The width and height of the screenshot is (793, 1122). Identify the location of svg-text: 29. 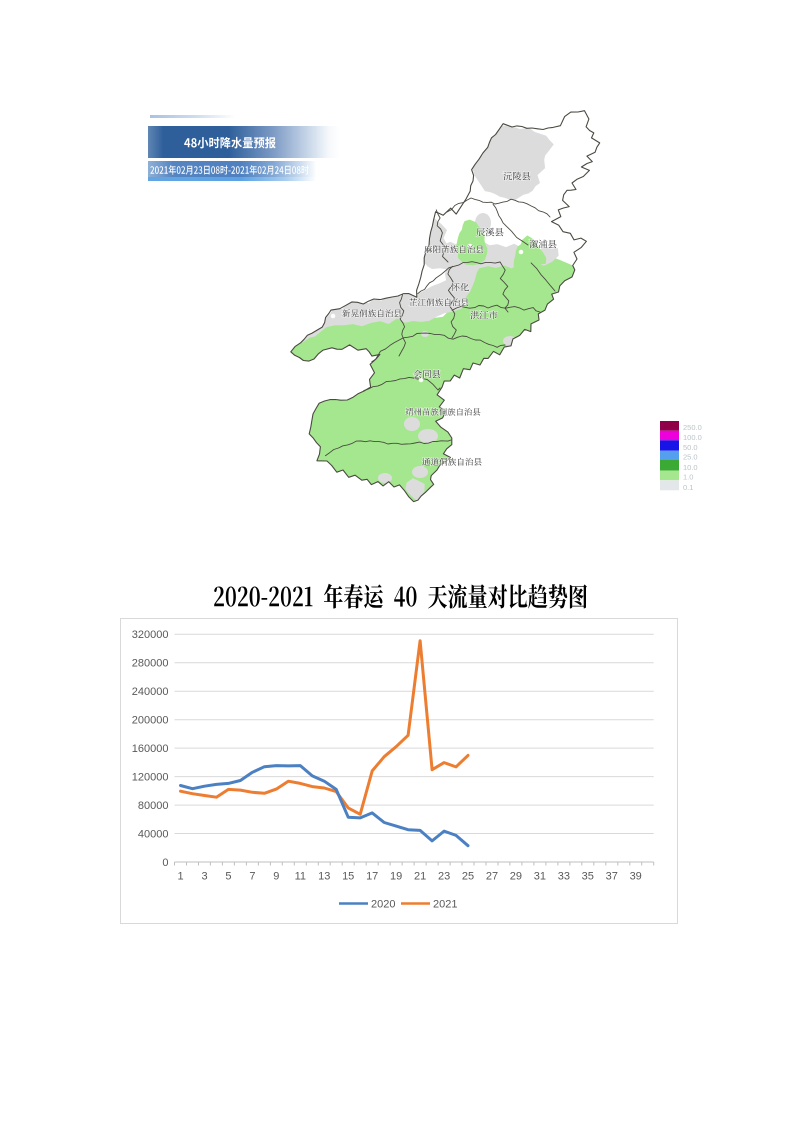
(516, 877).